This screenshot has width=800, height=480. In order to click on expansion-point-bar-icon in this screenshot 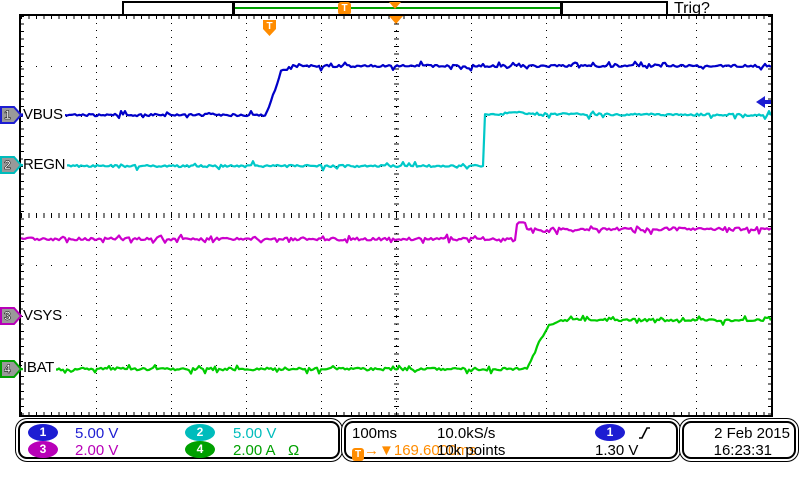, I will do `click(395, 5)`.